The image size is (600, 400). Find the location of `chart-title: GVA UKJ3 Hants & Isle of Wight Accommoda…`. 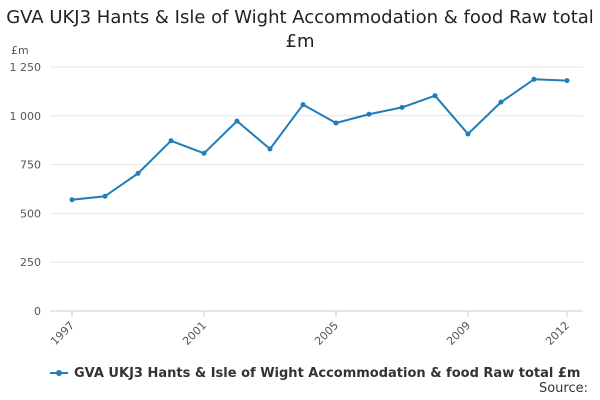

chart-title: GVA UKJ3 Hants & Isle of Wight Accommoda… is located at coordinates (300, 29).